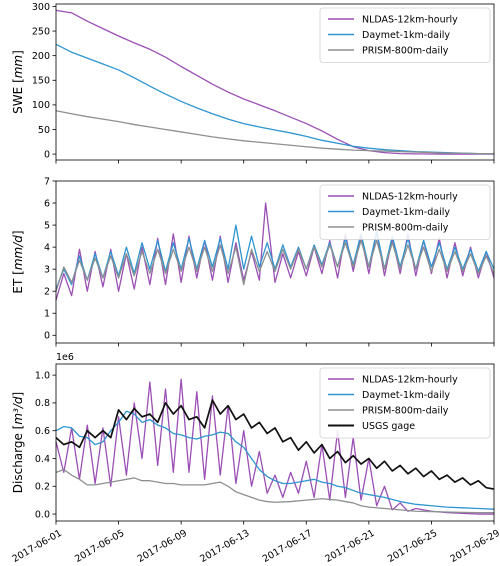  I want to click on y-tick-label: 5, so click(47, 225).